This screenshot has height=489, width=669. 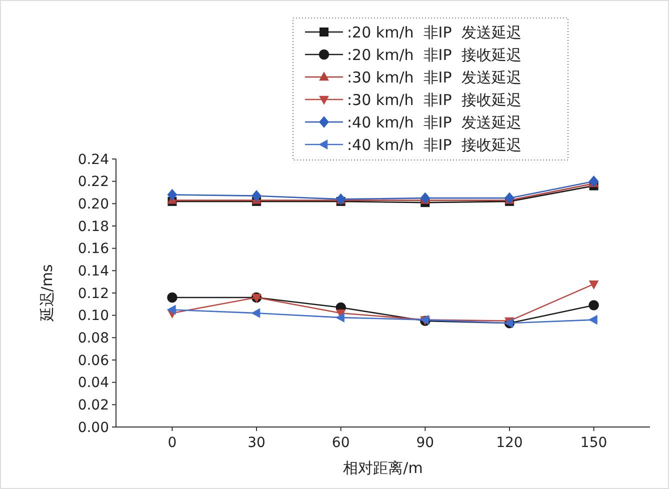 What do you see at coordinates (94, 272) in the screenshot?
I see `y-tick-label: 0.14` at bounding box center [94, 272].